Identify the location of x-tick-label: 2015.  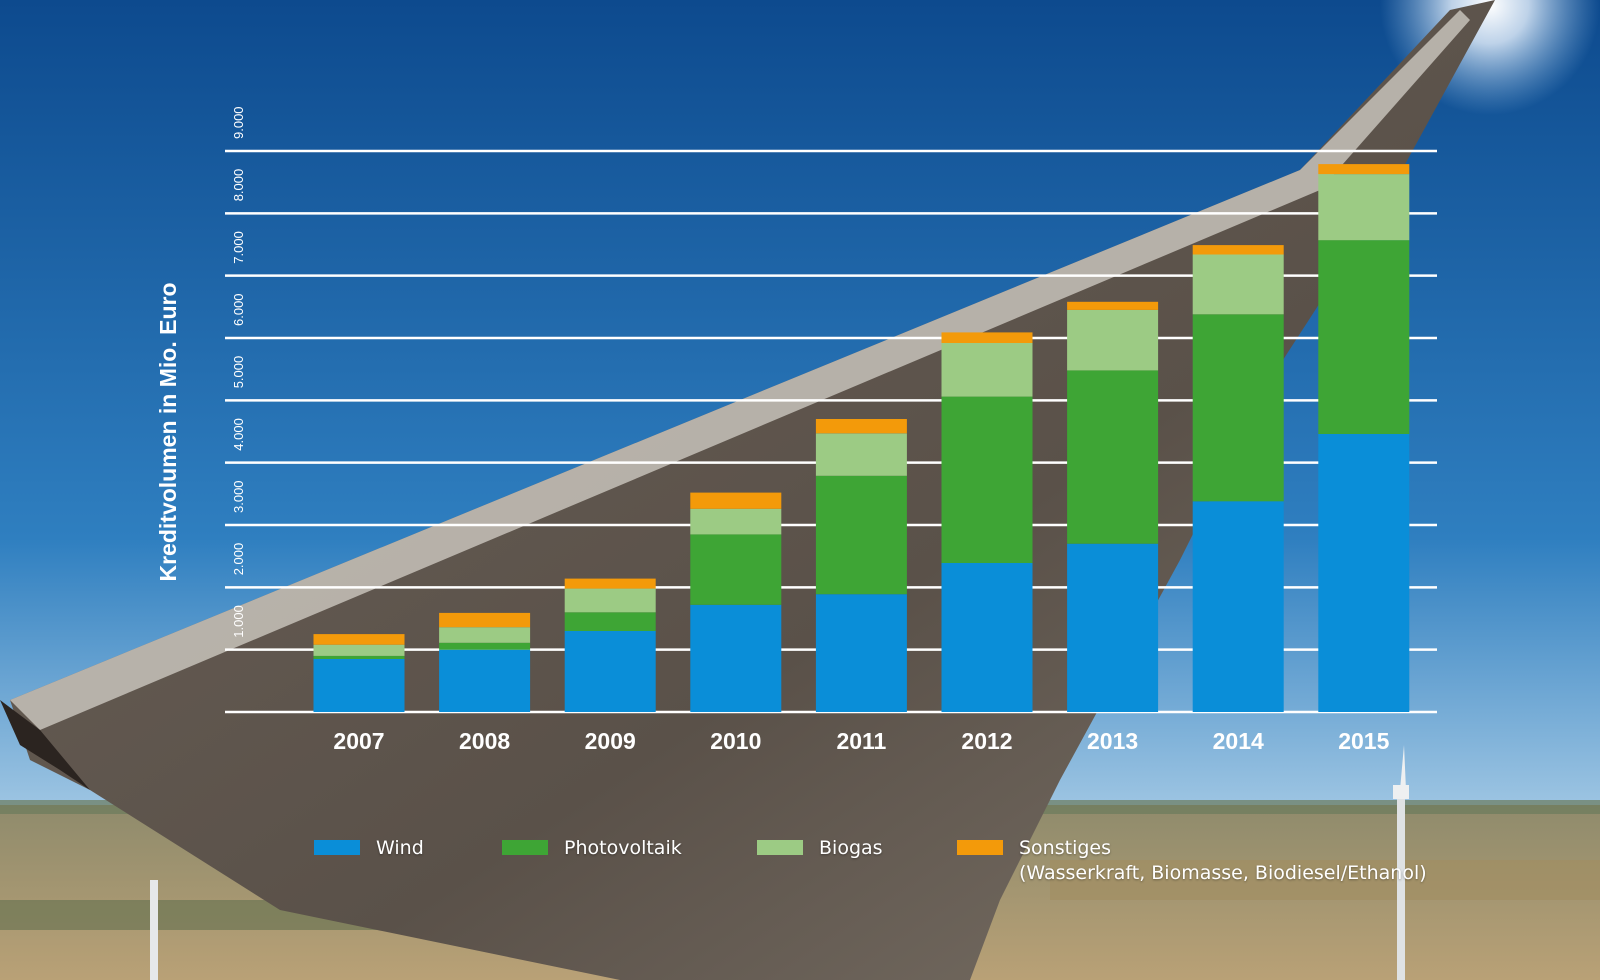
(1363, 741).